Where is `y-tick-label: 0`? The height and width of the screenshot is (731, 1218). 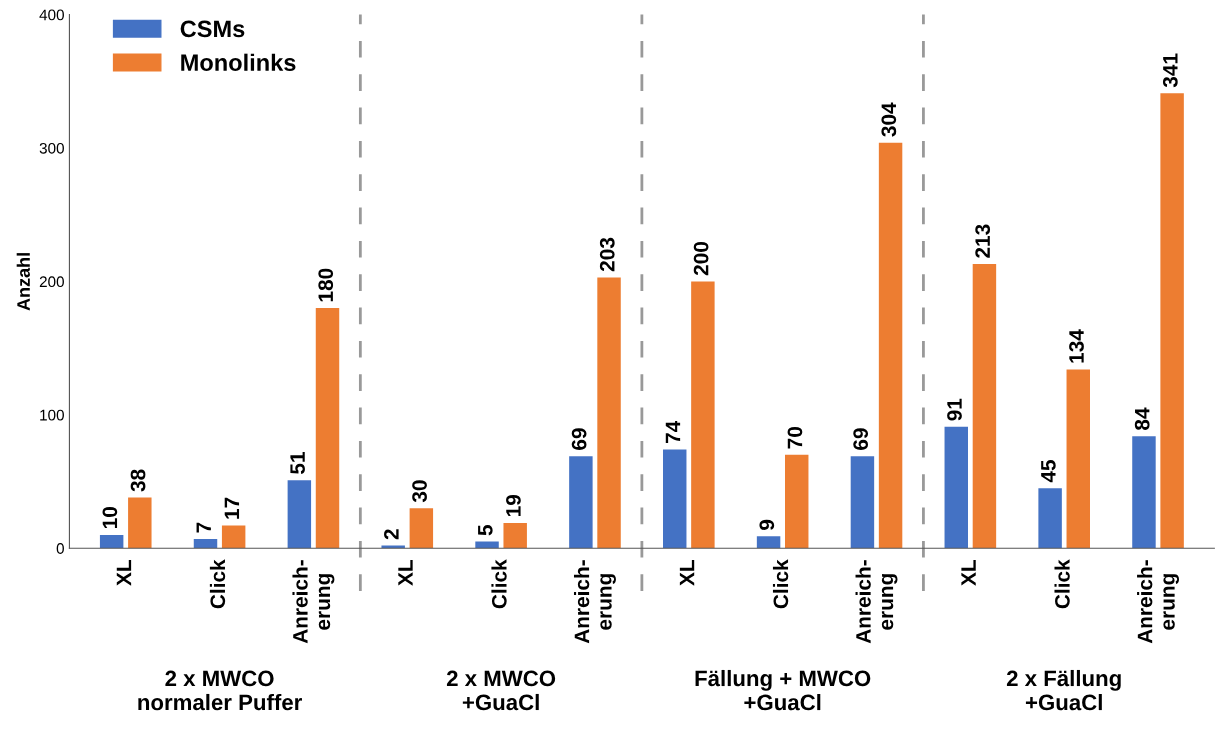
y-tick-label: 0 is located at coordinates (60, 548).